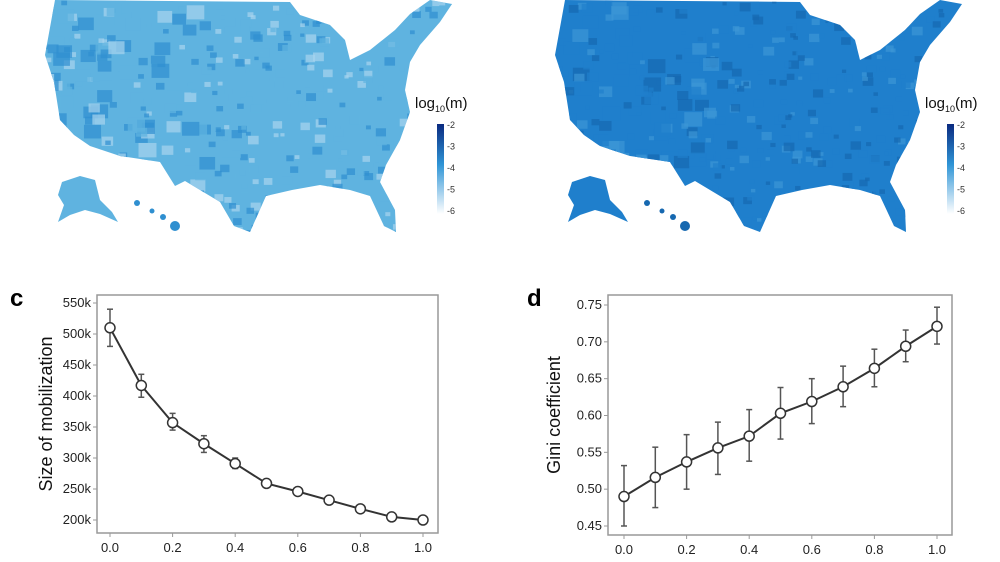 This screenshot has width=1000, height=562. I want to click on y-tick-label: 0.55, so click(589, 451).